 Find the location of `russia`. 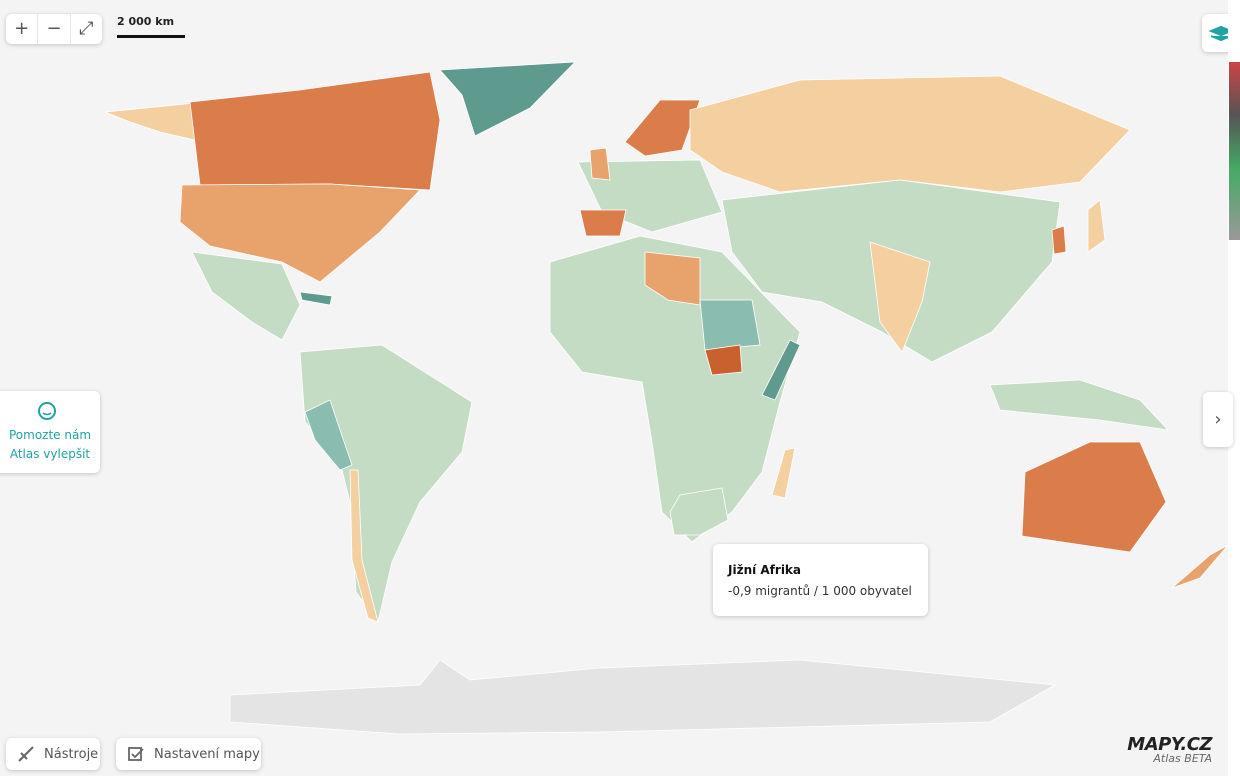

russia is located at coordinates (910, 134).